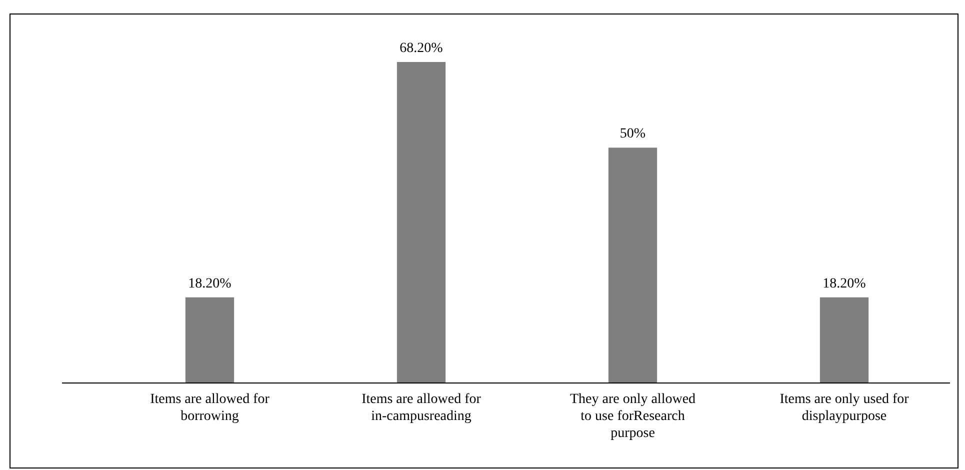  Describe the element at coordinates (422, 48) in the screenshot. I see `data-label: 68.20%` at that location.